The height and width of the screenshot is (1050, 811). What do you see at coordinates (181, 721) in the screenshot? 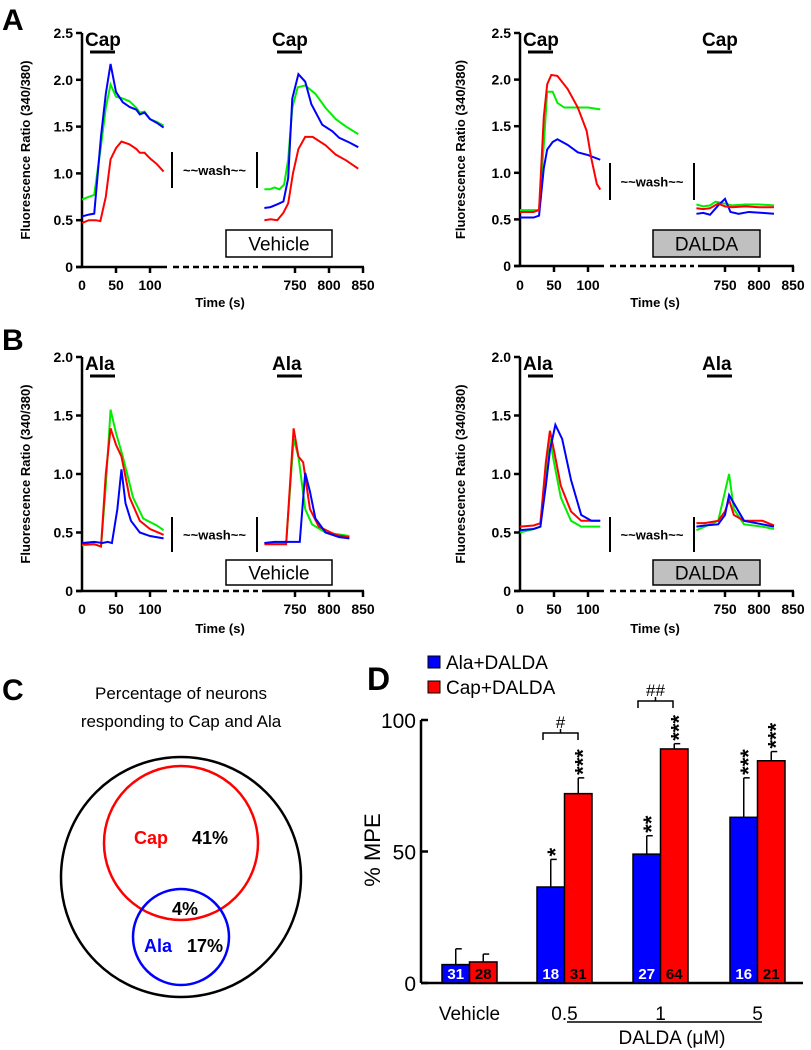
I see `venn-title-line2: responding to Cap and Ala` at bounding box center [181, 721].